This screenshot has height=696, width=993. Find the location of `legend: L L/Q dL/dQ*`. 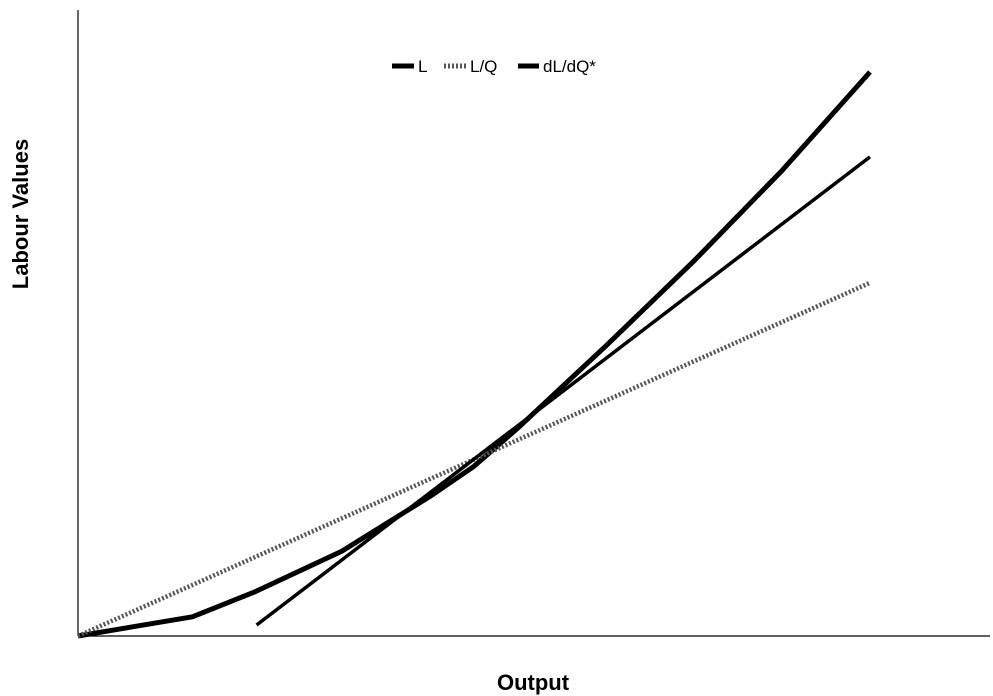

legend: L L/Q dL/dQ* is located at coordinates (494, 66).